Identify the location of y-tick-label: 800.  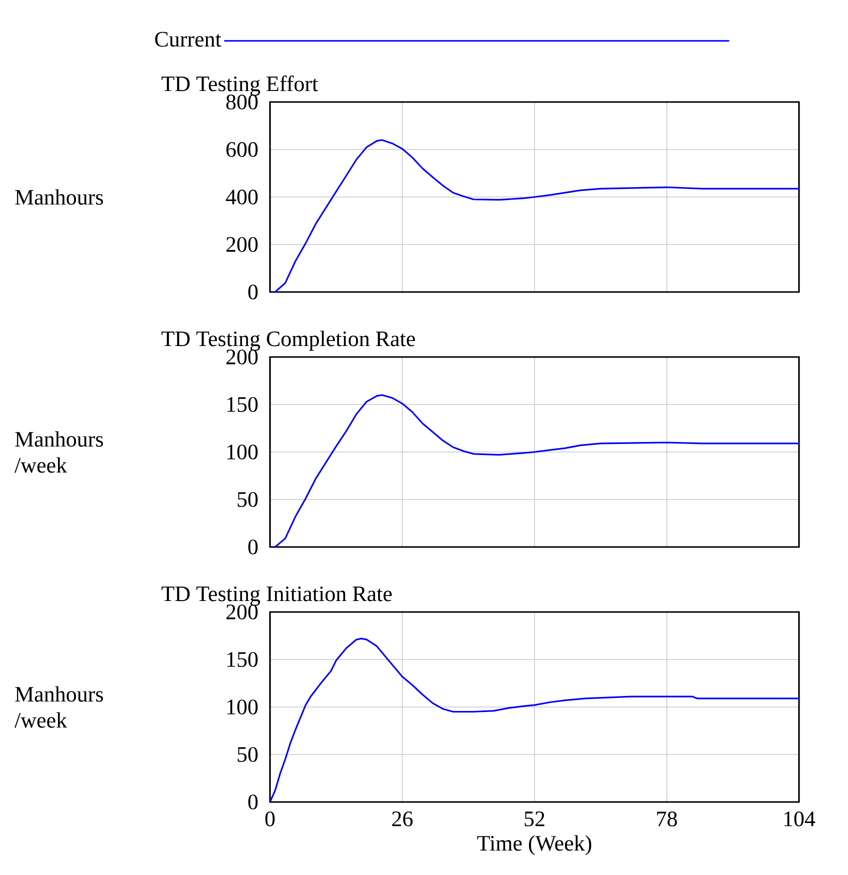
(242, 102).